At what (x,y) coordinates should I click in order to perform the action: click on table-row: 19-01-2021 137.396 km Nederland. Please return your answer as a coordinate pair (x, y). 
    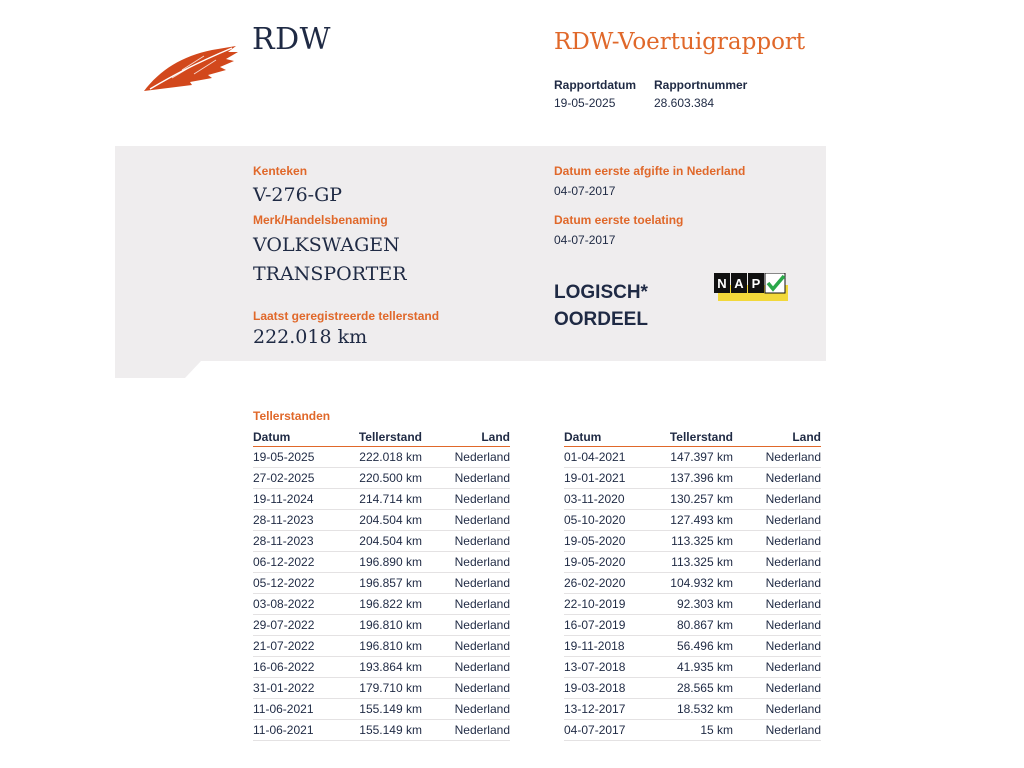
    Looking at the image, I should click on (692, 478).